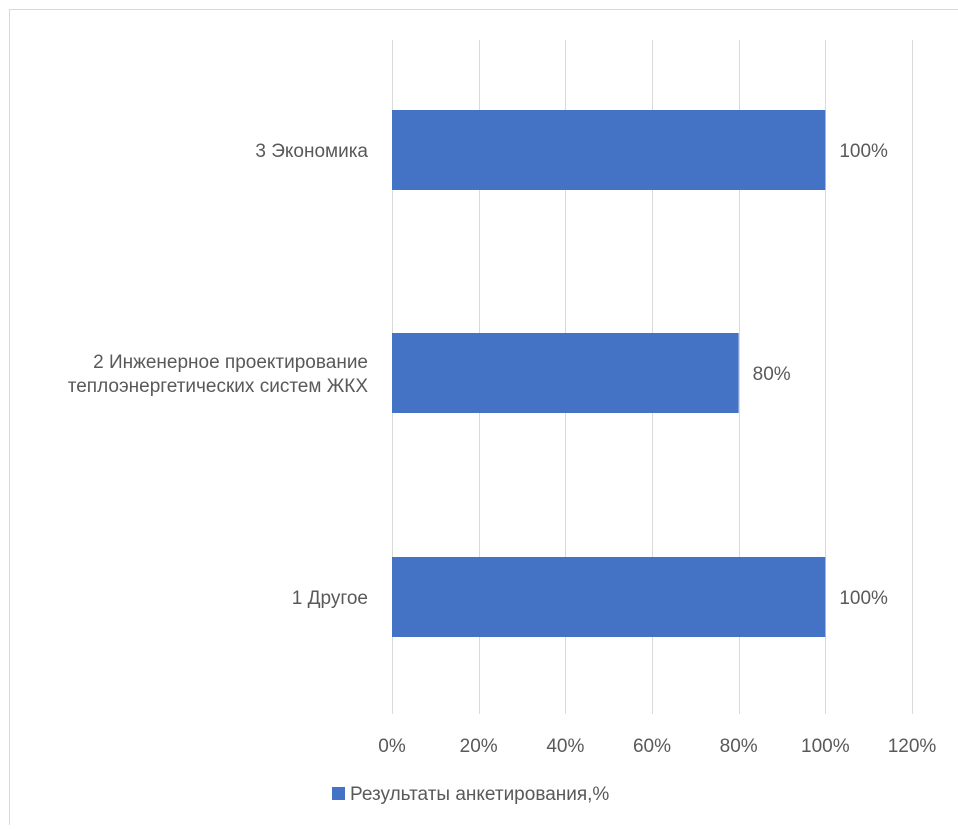 Image resolution: width=958 pixels, height=830 pixels. I want to click on x-tick-label-5: 100%, so click(825, 746).